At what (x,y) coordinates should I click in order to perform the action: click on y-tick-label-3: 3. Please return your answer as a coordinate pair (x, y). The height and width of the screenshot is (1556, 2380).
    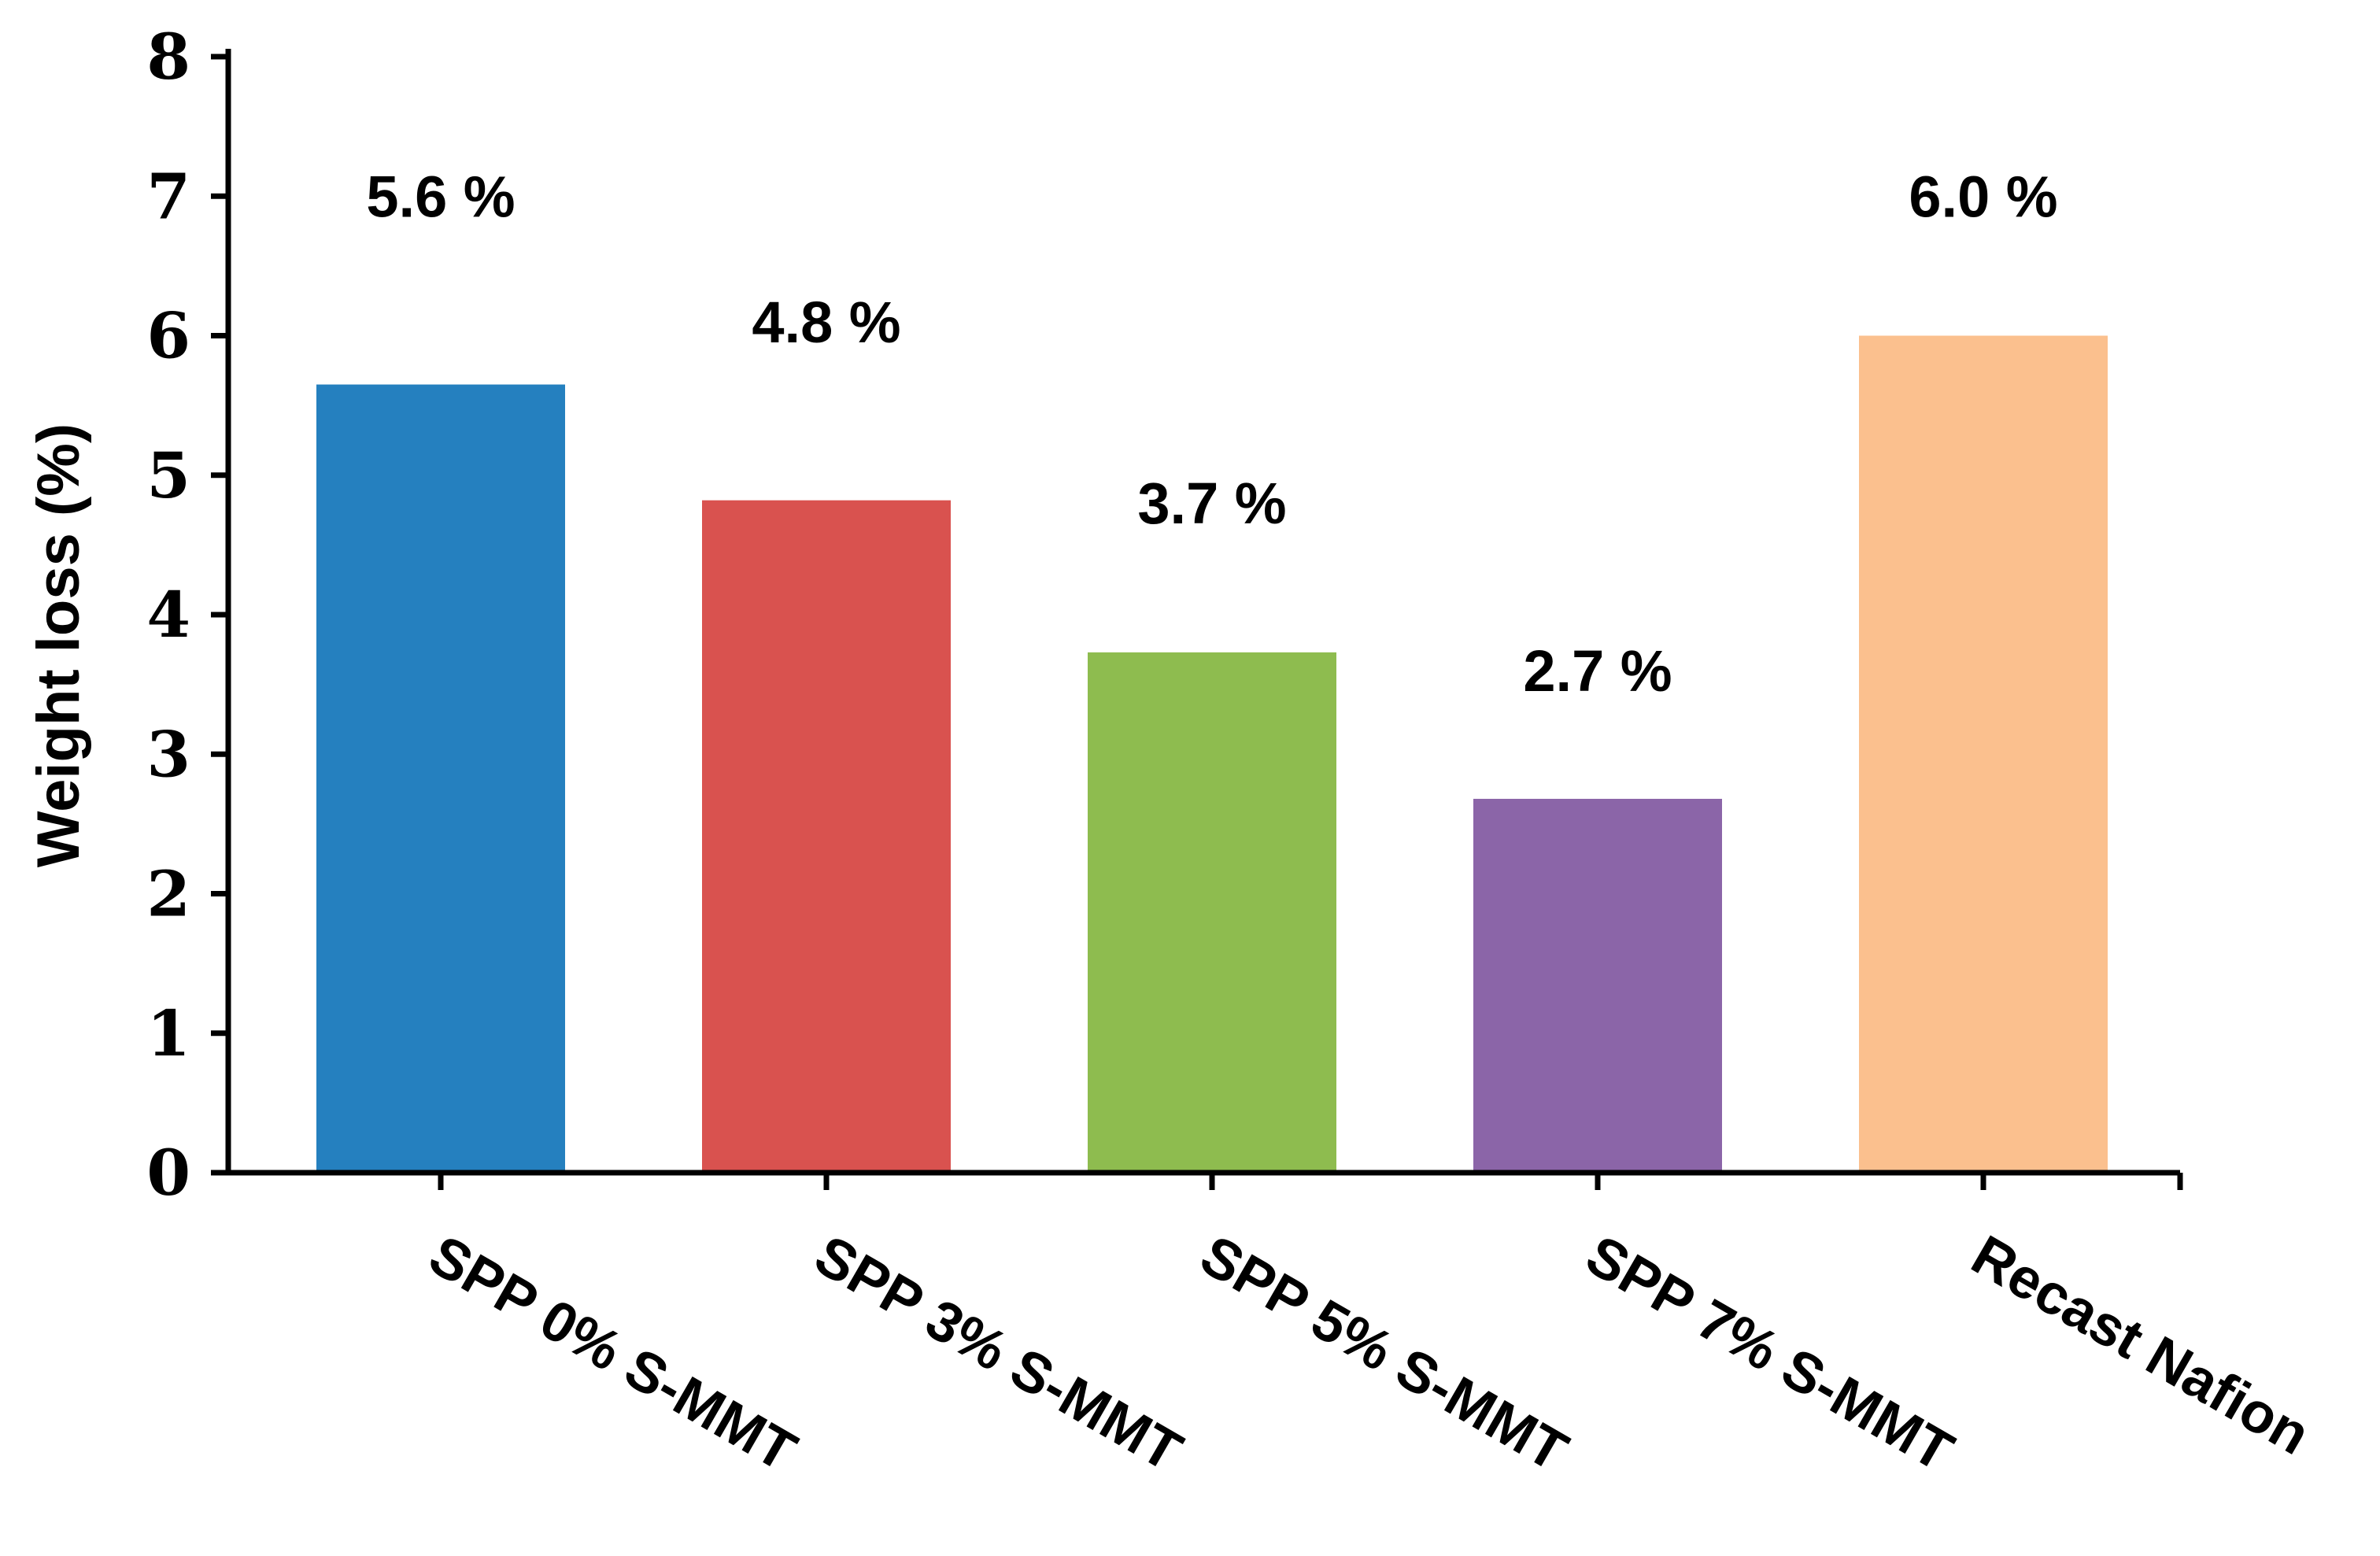
    Looking at the image, I should click on (168, 754).